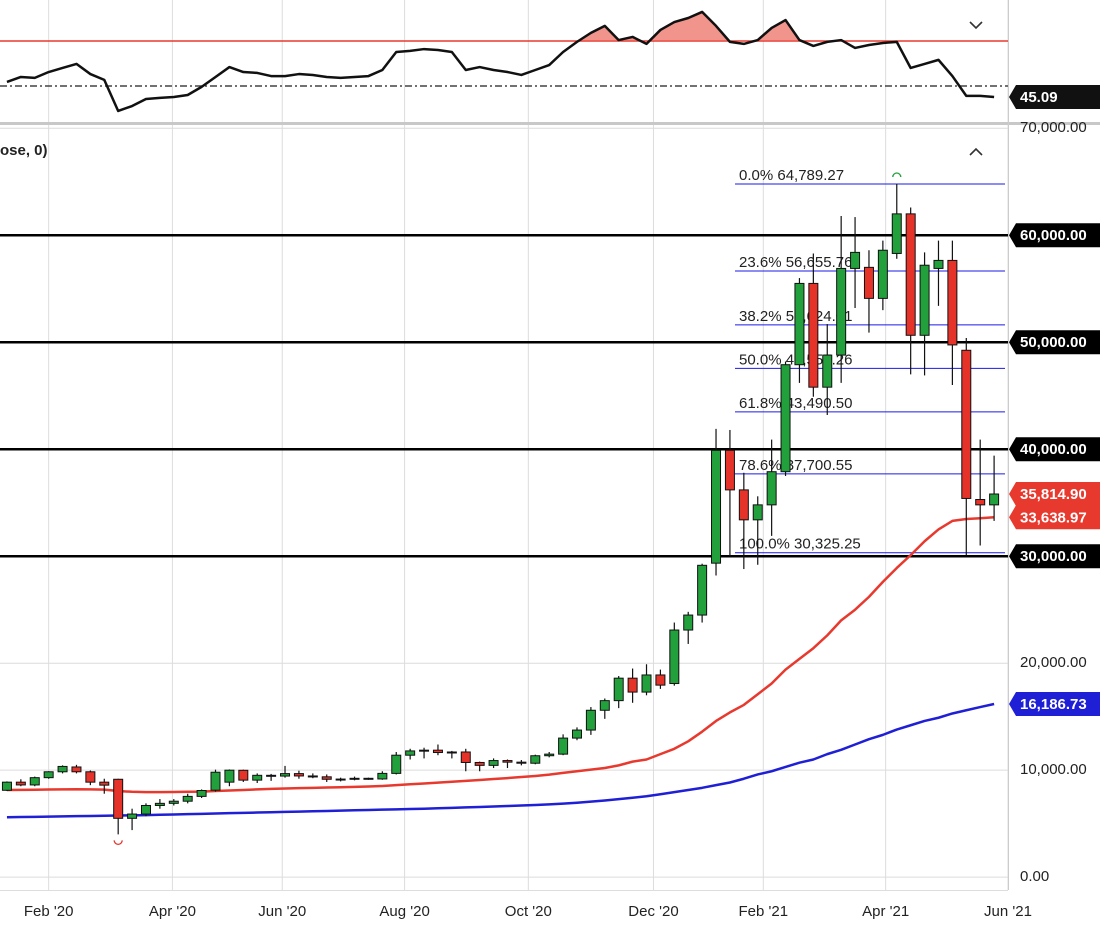 Image resolution: width=1100 pixels, height=934 pixels. I want to click on rsi-line, so click(500, 61).